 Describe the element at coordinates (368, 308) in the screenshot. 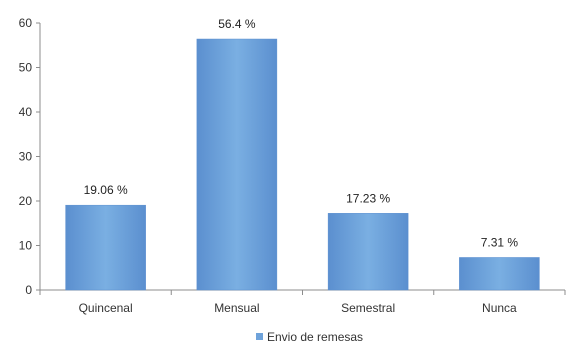

I see `x-tick-label-semestral: Semestral` at that location.